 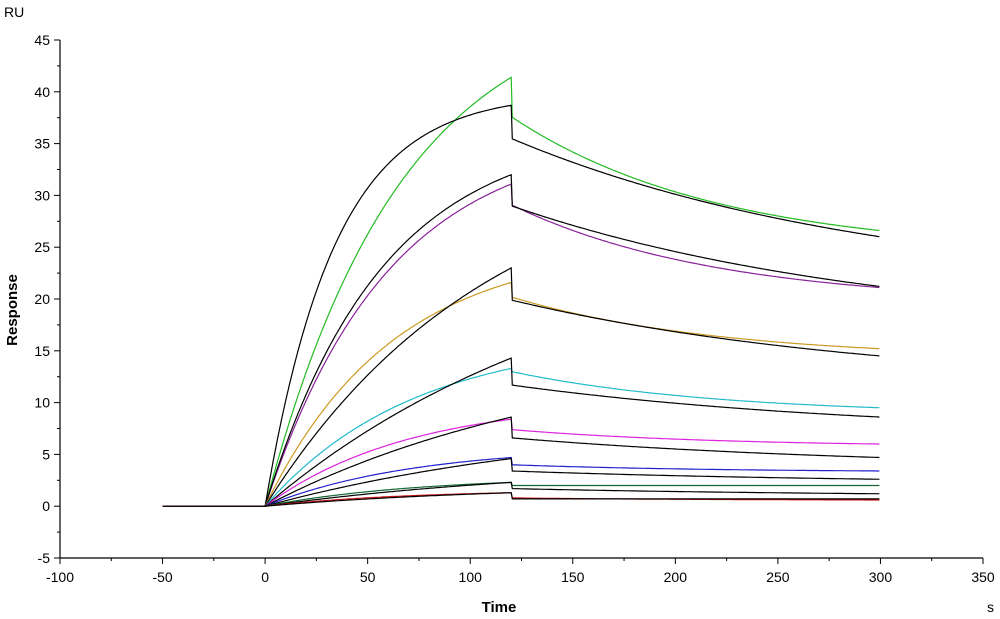 What do you see at coordinates (778, 577) in the screenshot?
I see `x-tick-label: 250` at bounding box center [778, 577].